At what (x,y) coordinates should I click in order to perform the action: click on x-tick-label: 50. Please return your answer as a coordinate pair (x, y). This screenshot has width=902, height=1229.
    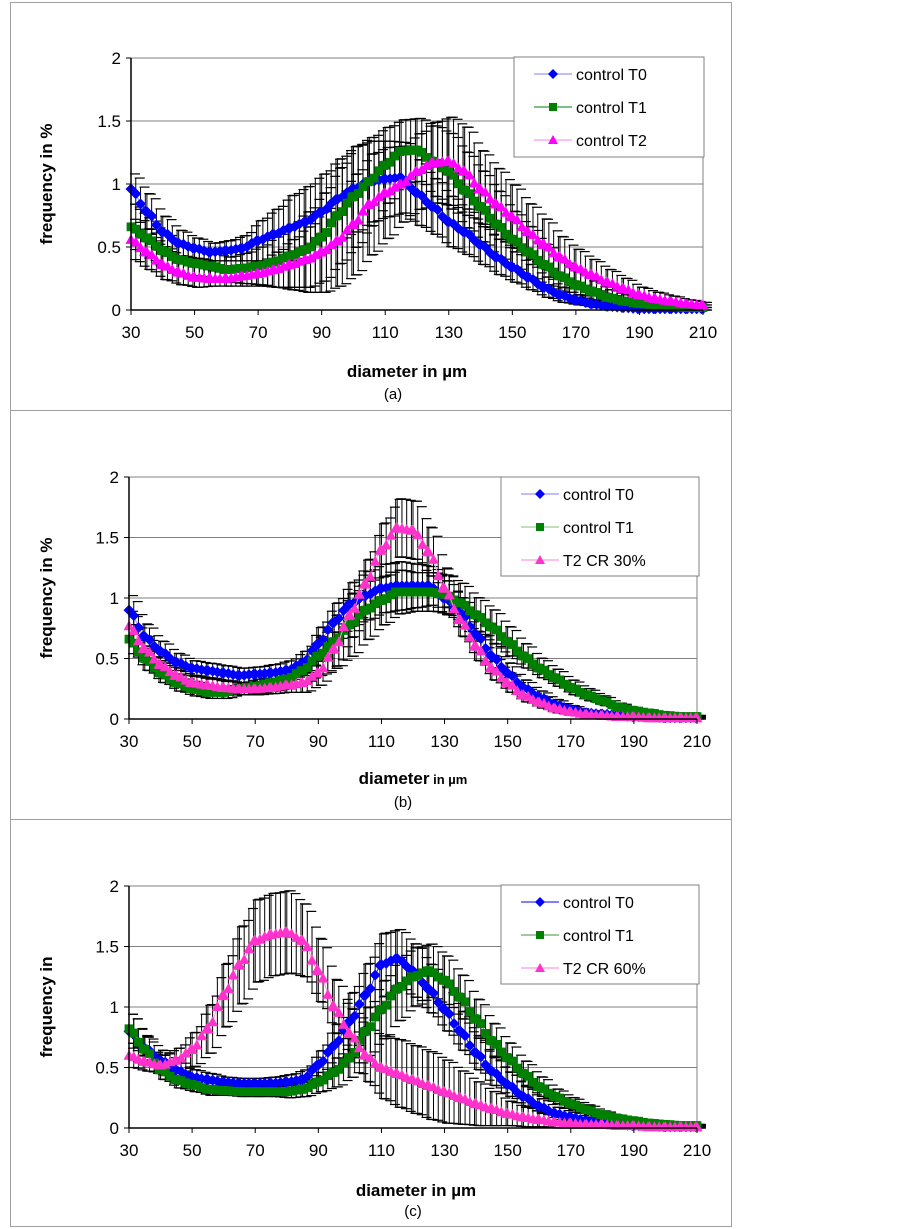
    Looking at the image, I should click on (194, 332).